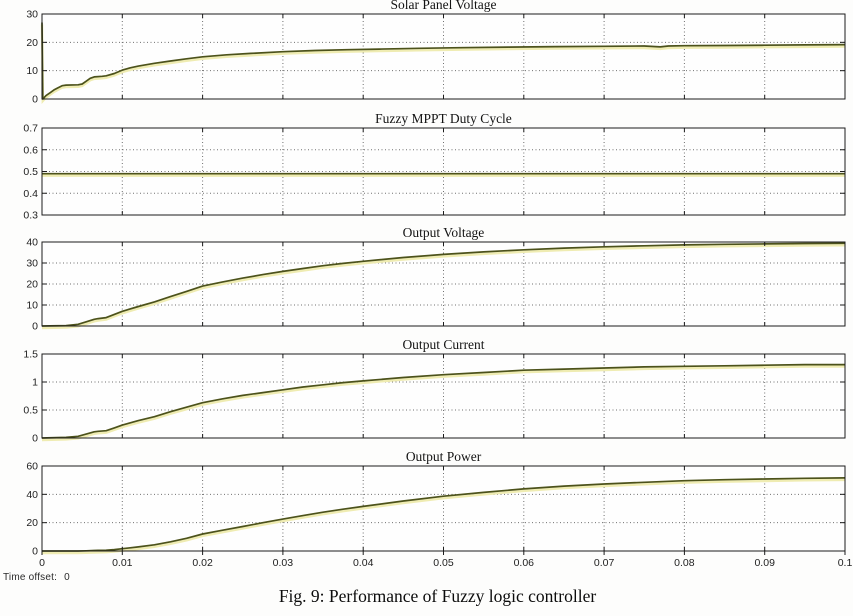  Describe the element at coordinates (283, 563) in the screenshot. I see `x-tick-label: 0.03` at that location.